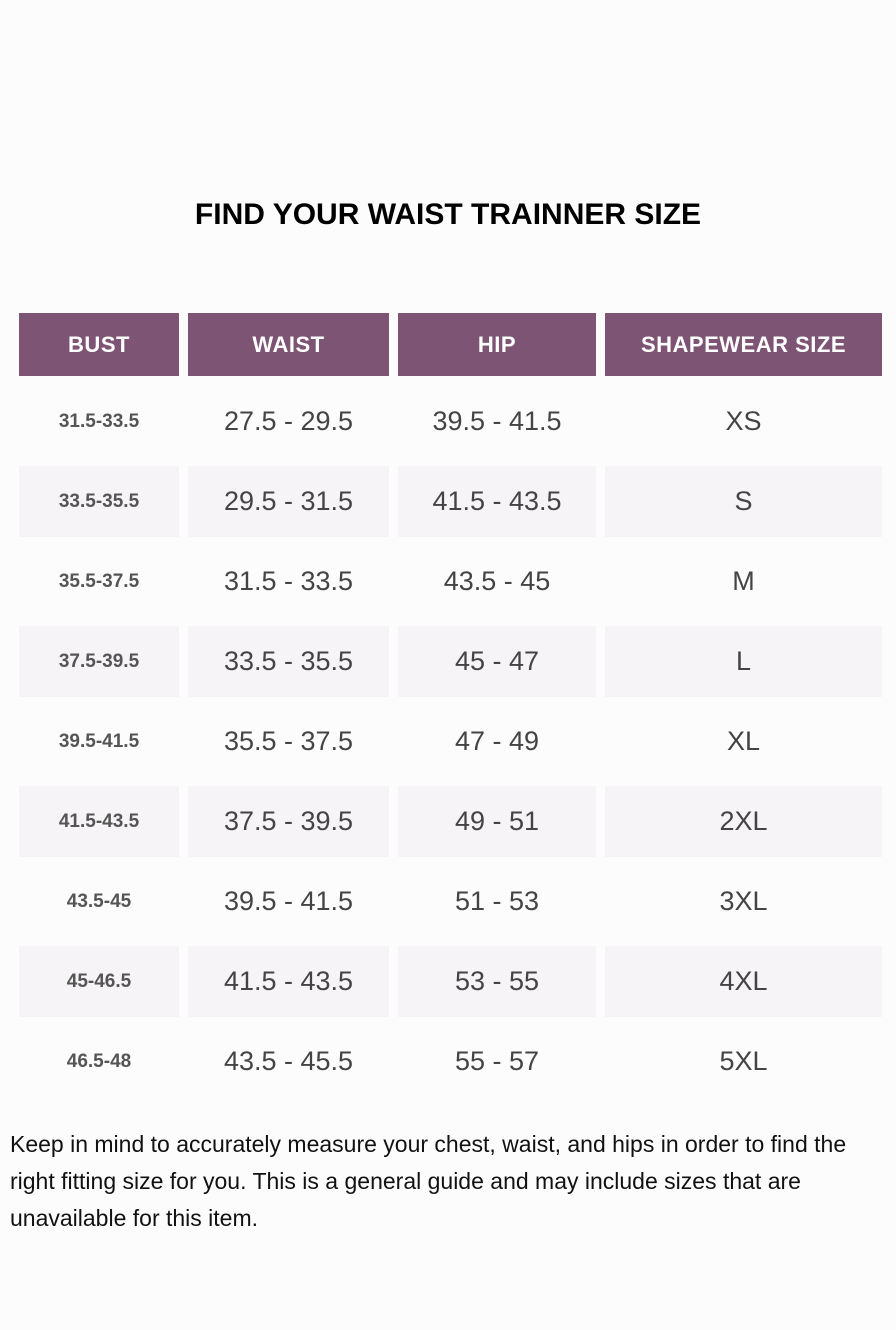  I want to click on cell-bust: 43.5-45, so click(99, 901).